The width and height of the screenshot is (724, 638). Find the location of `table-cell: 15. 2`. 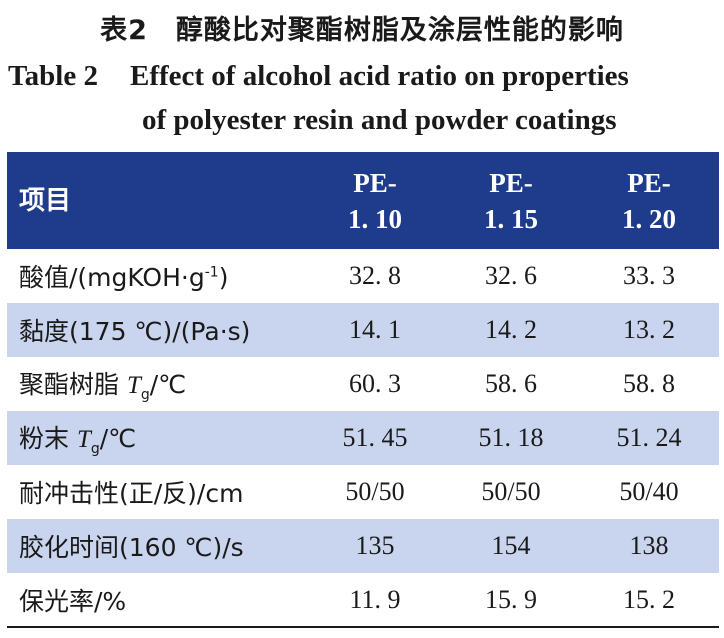

table-cell: 15. 2 is located at coordinates (649, 599).